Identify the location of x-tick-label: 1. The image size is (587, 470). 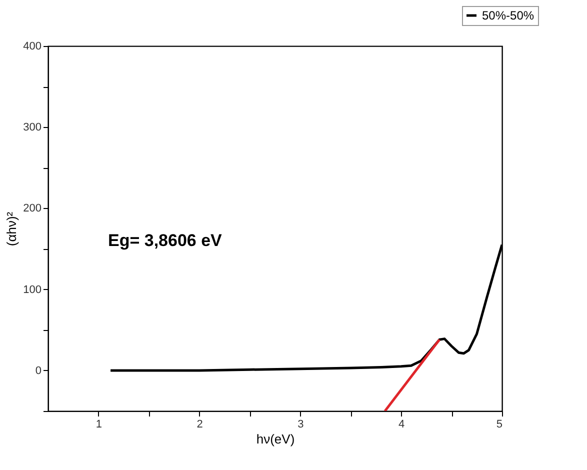
(99, 424).